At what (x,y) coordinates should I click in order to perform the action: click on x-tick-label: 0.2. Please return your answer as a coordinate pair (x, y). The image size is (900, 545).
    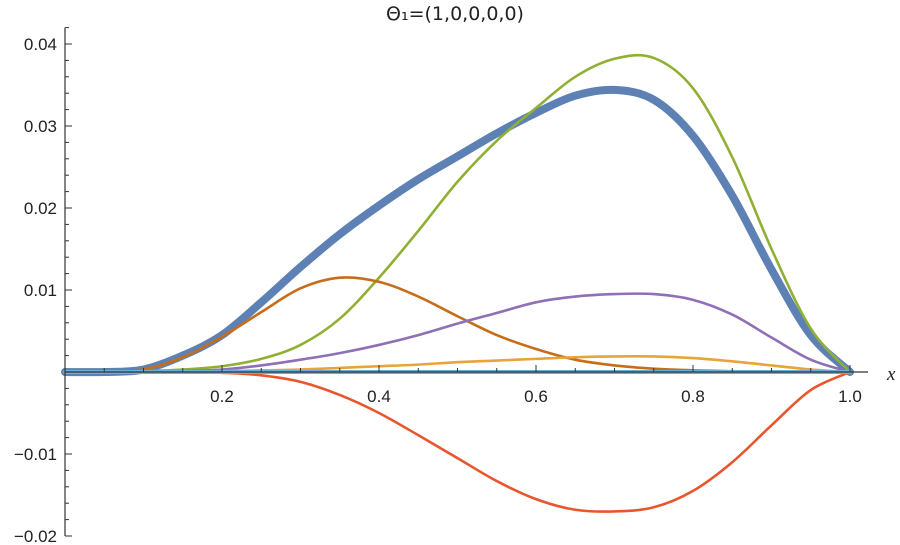
    Looking at the image, I should click on (222, 396).